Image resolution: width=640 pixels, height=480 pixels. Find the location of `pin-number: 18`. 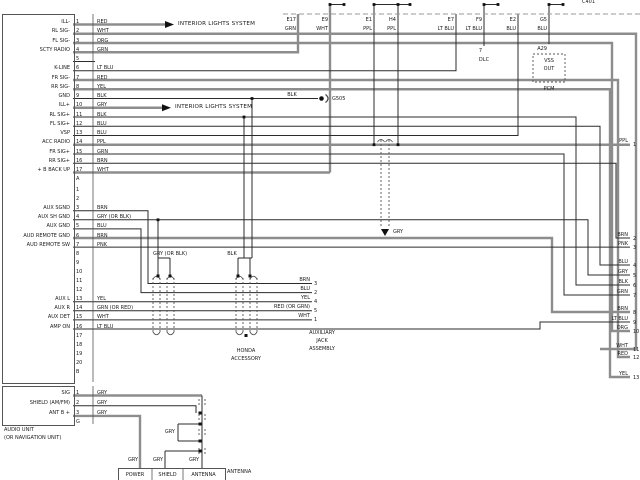

pin-number: 18 is located at coordinates (79, 344).